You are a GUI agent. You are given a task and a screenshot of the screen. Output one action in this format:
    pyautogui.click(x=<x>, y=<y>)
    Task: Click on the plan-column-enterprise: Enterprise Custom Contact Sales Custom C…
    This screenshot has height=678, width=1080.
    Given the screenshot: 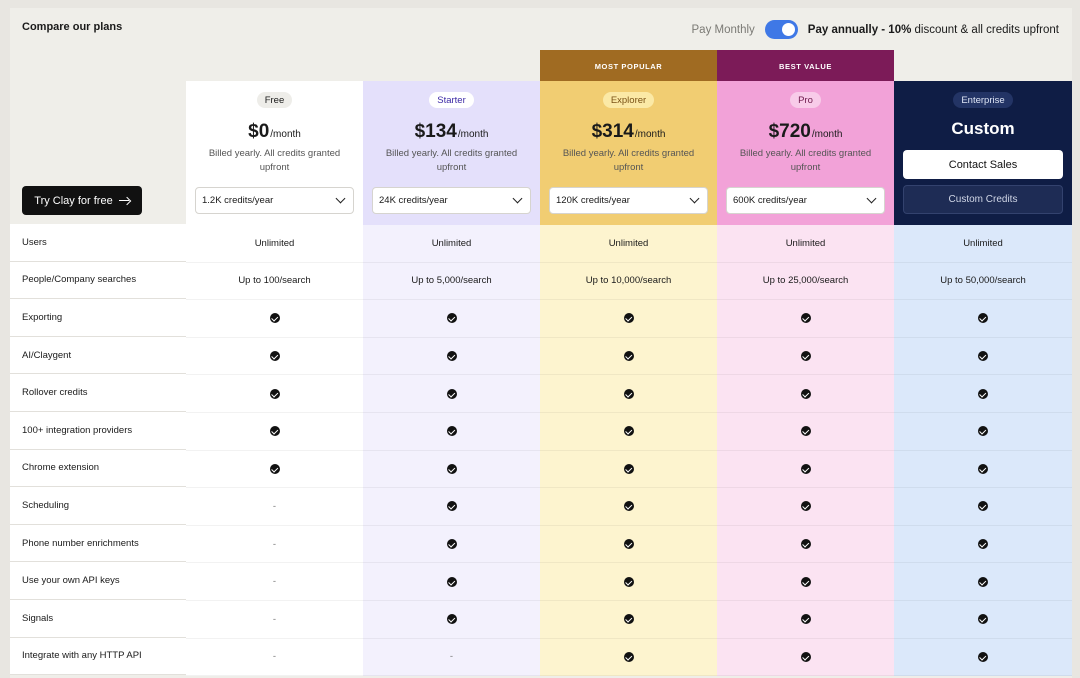 What is the action you would take?
    pyautogui.click(x=983, y=379)
    